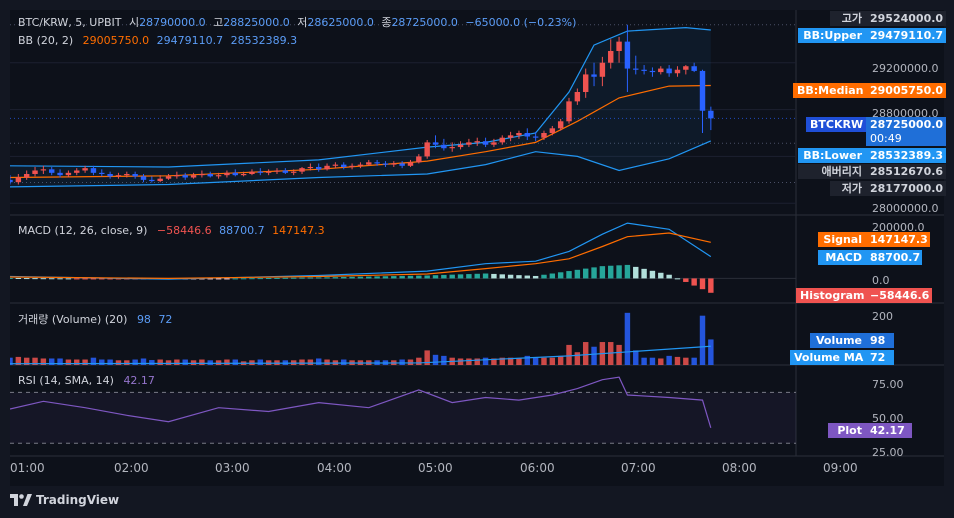  Describe the element at coordinates (836, 124) in the screenshot. I see `last-price-badge-label: BTCKRW` at that location.